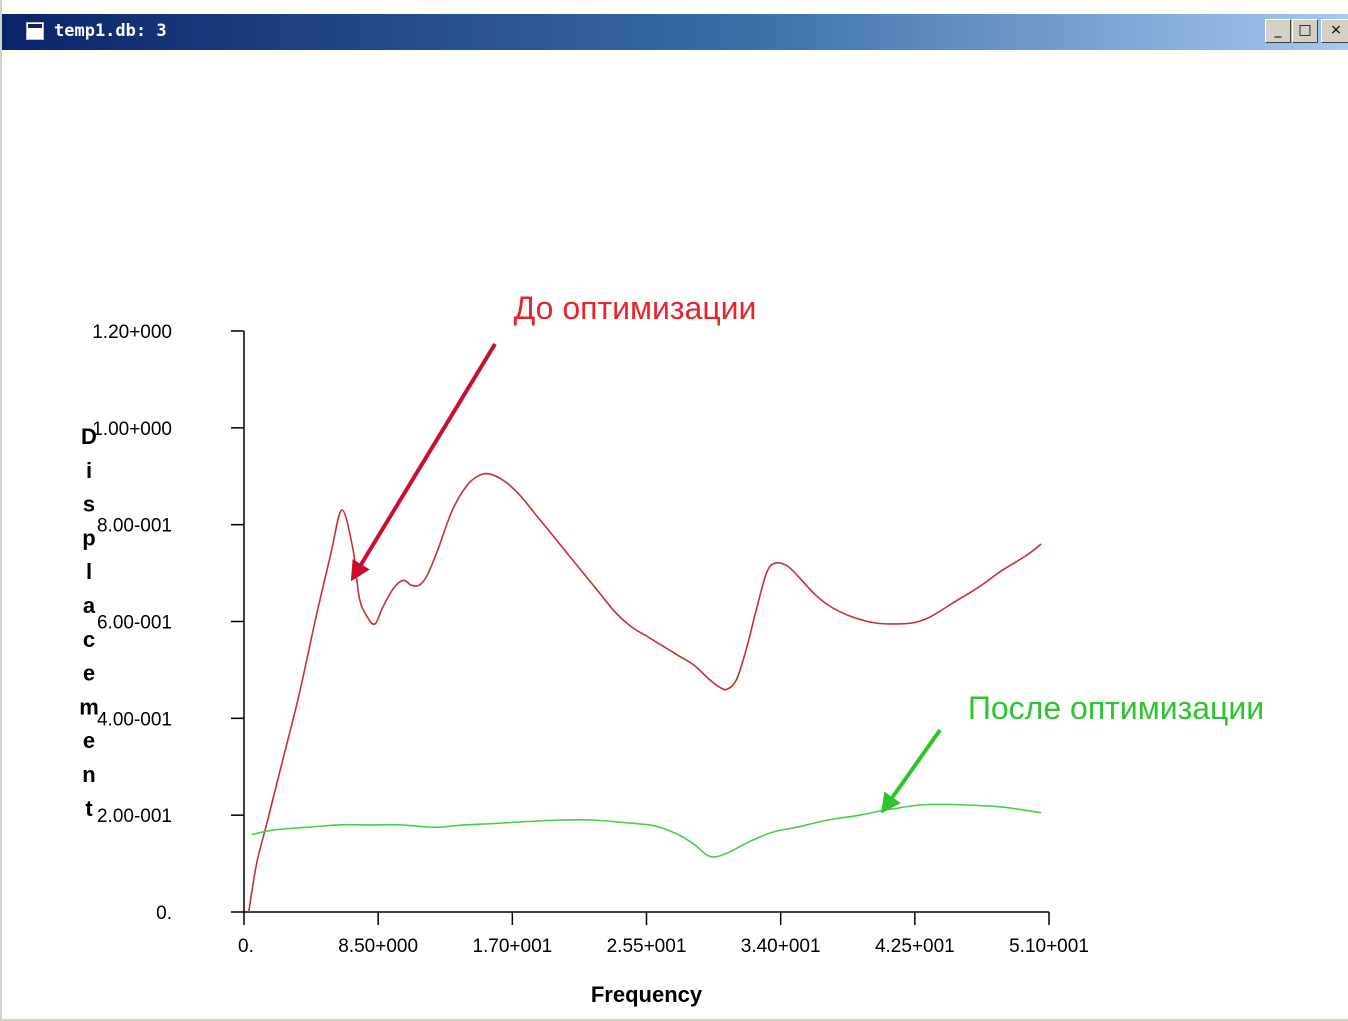  What do you see at coordinates (647, 946) in the screenshot?
I see `x-tick-label: 2.55+001` at bounding box center [647, 946].